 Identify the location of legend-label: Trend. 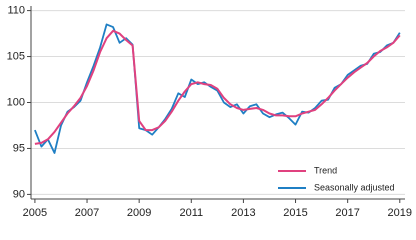
(325, 170).